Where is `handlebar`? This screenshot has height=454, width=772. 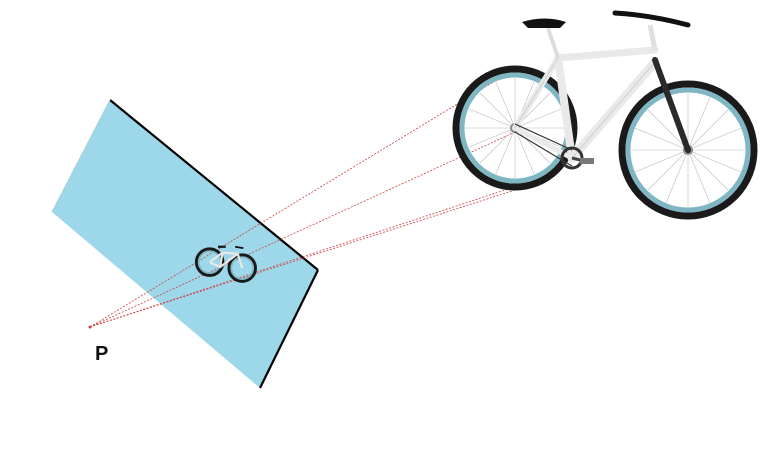
handlebar is located at coordinates (651, 19).